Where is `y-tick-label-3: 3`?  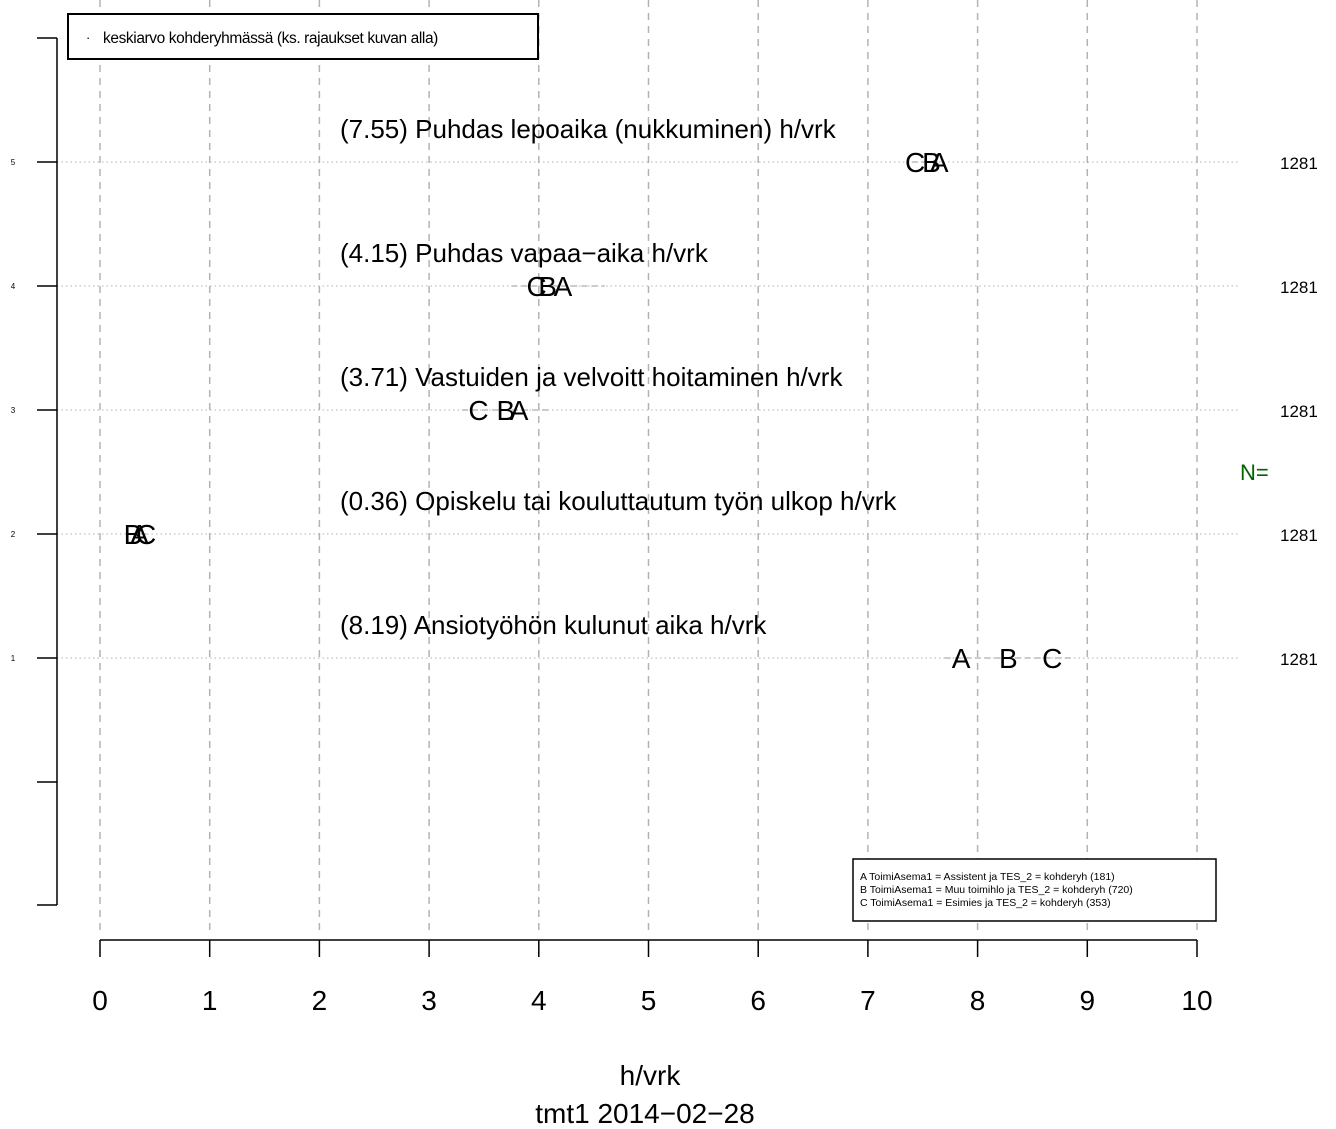 y-tick-label-3: 3 is located at coordinates (13, 410).